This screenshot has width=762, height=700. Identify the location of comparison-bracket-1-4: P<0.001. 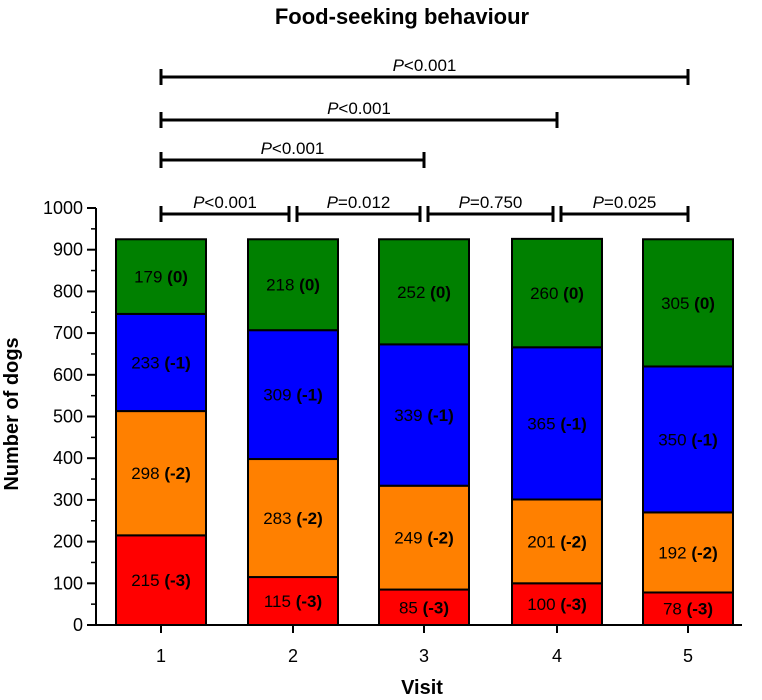
(359, 113).